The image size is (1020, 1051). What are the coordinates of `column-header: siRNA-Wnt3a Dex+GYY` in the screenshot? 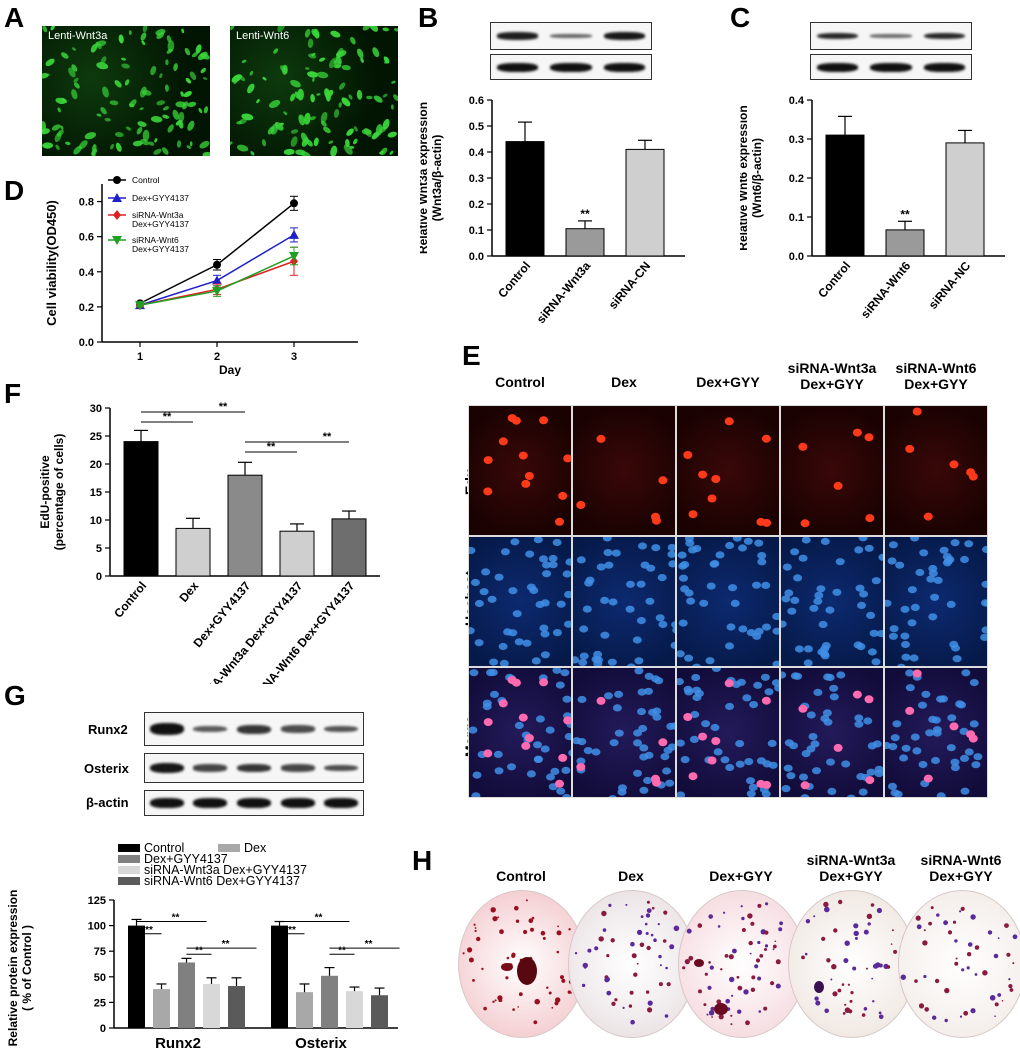 It's located at (851, 868).